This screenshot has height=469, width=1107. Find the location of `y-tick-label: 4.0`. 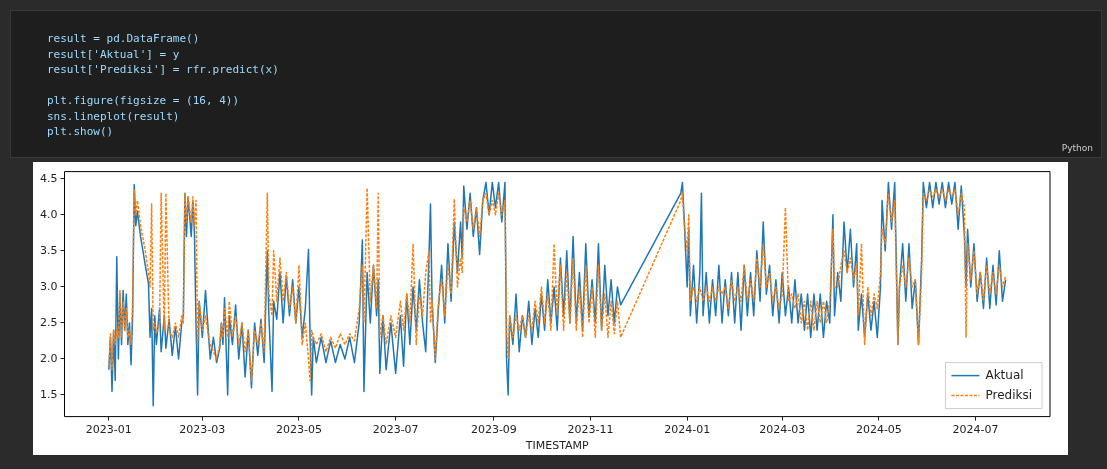

y-tick-label: 4.0 is located at coordinates (48, 214).